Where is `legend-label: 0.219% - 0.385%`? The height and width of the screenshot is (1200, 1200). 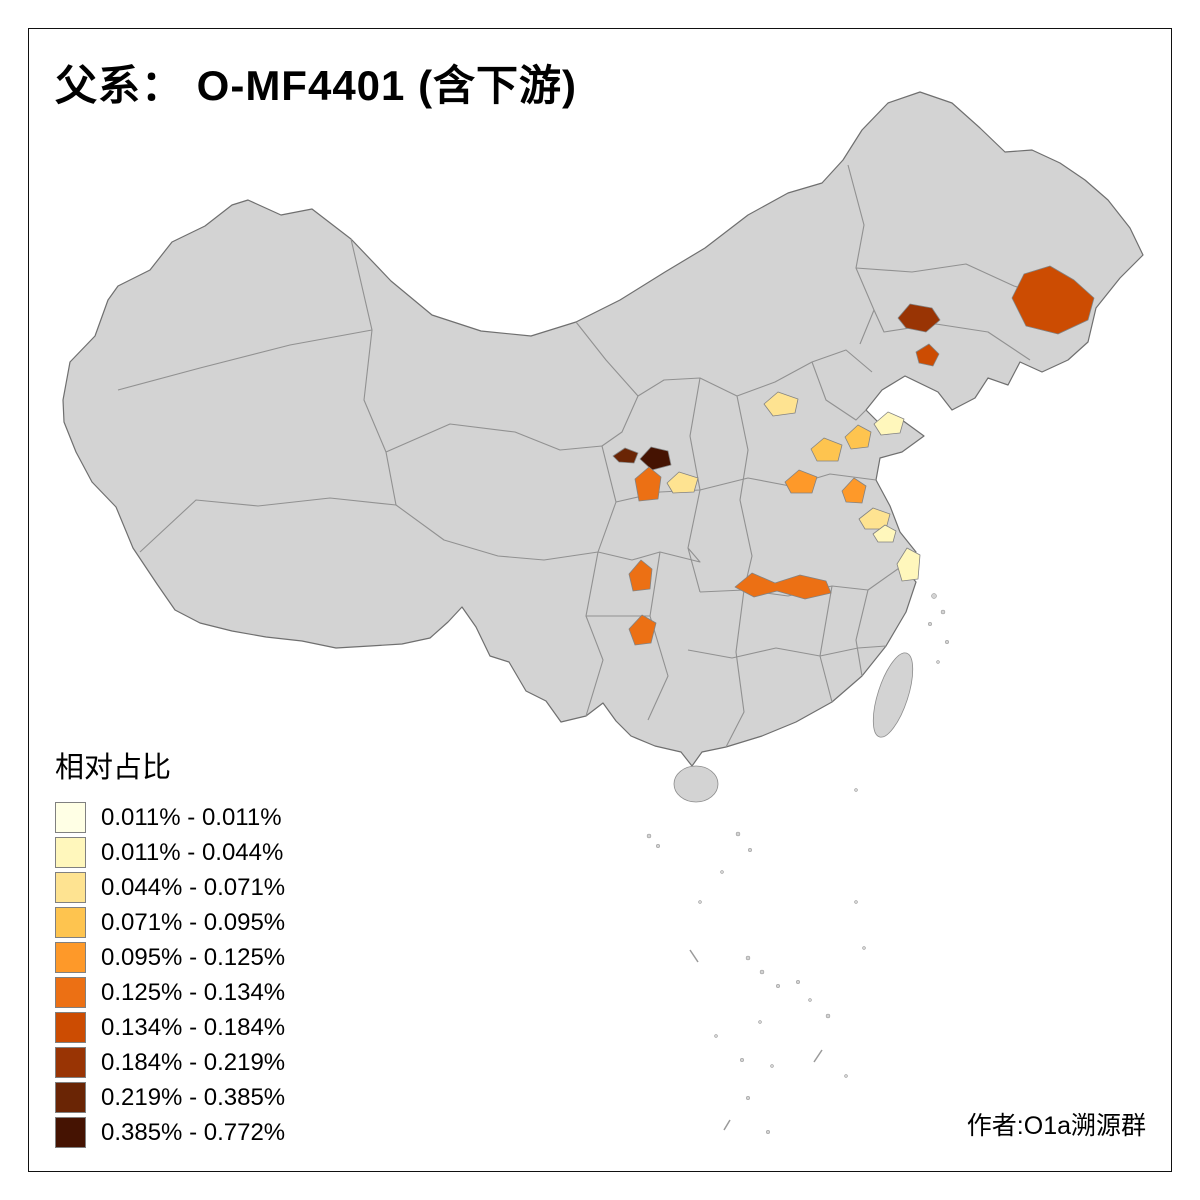 legend-label: 0.219% - 0.385% is located at coordinates (193, 1097).